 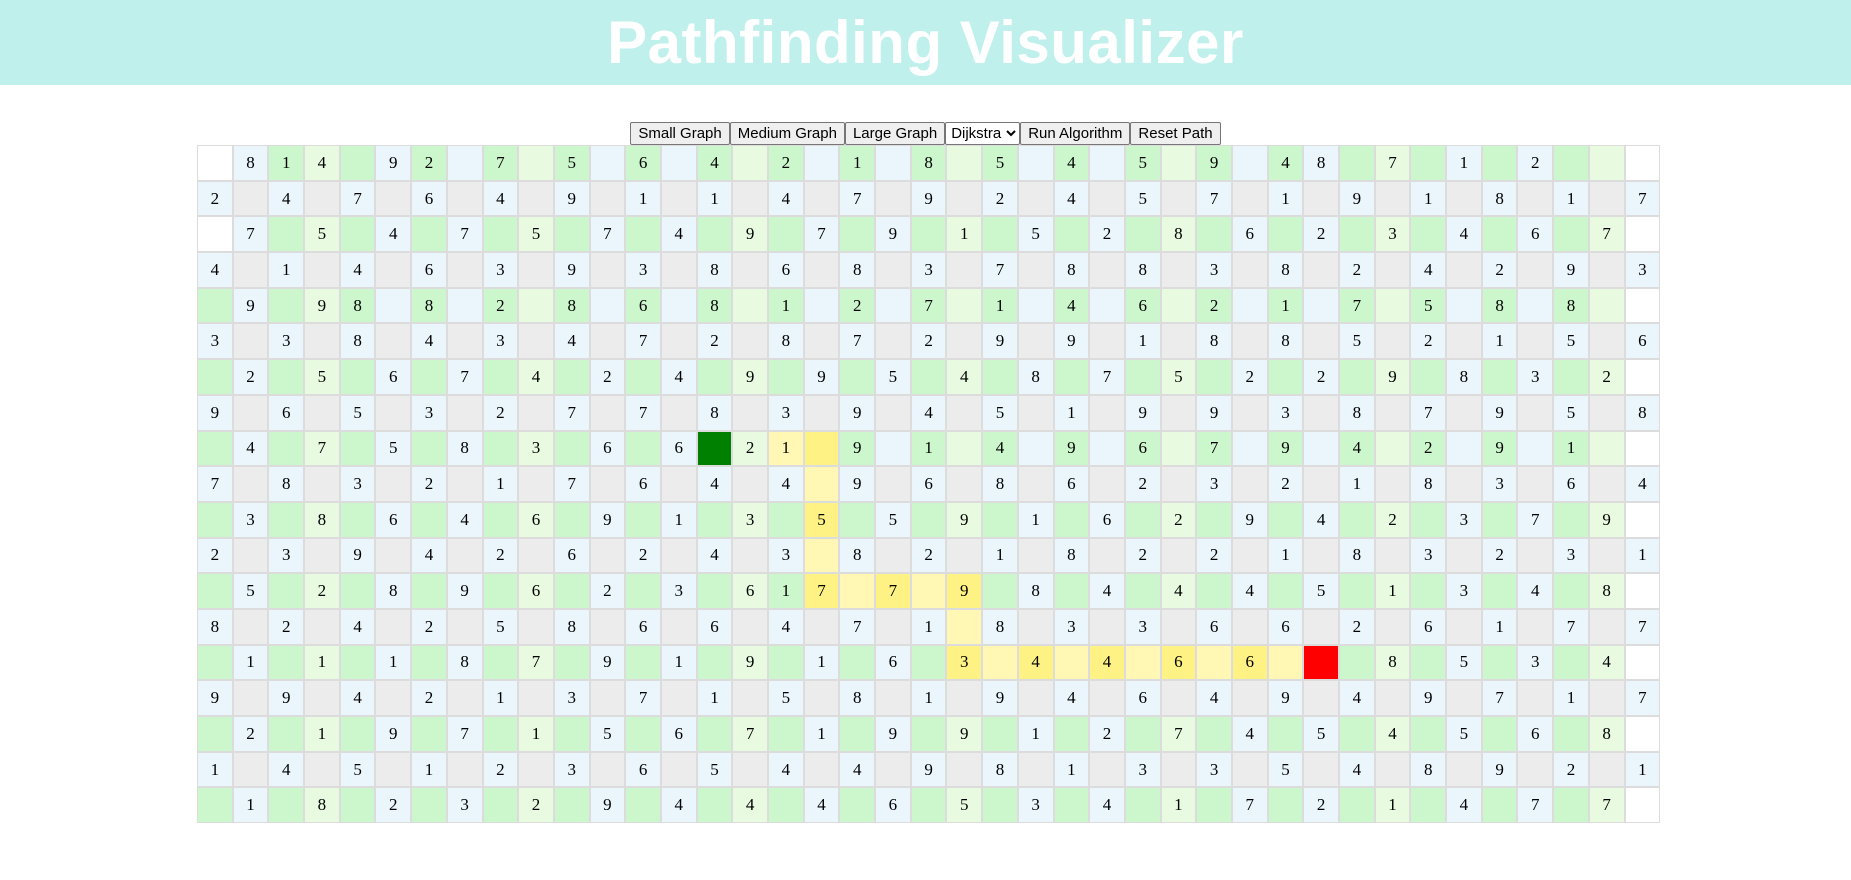 I want to click on medium-graph-button: Medium Graph, so click(x=787, y=133).